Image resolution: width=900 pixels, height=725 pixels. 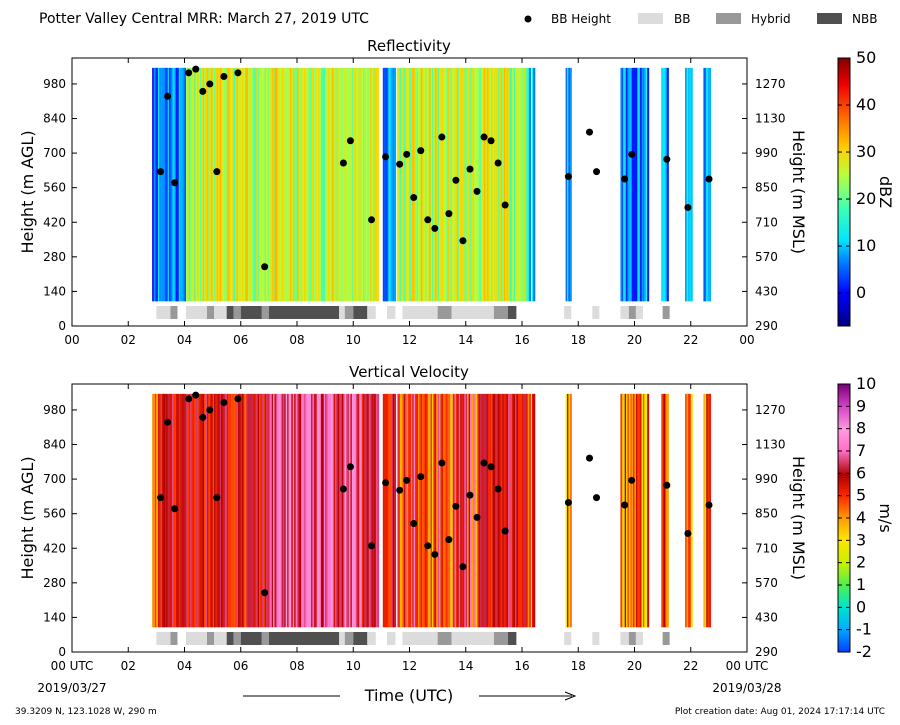 What do you see at coordinates (798, 518) in the screenshot?
I see `velocity-ylabel-right: Height (m MSL)` at bounding box center [798, 518].